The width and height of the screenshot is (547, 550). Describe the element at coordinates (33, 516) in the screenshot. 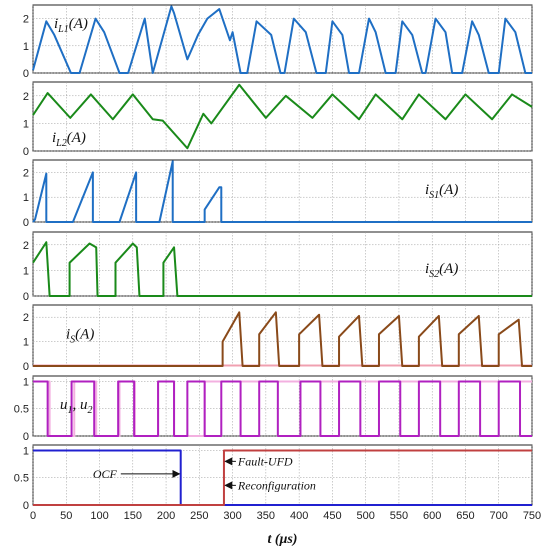

I see `x-tick-label: 0` at that location.